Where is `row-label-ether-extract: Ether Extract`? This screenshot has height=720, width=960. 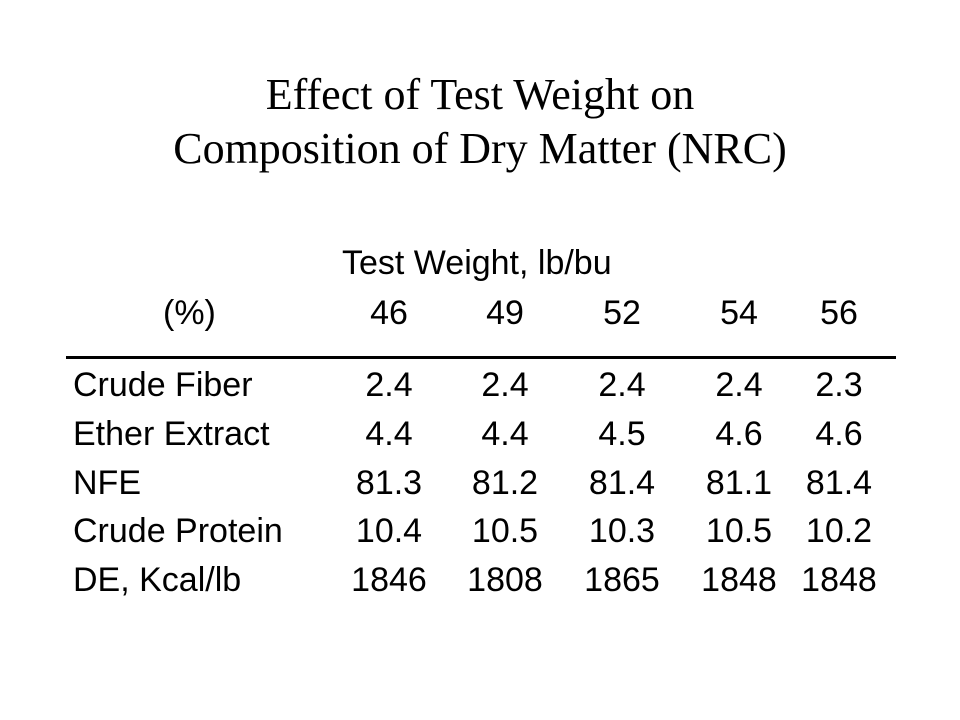 row-label-ether-extract: Ether Extract is located at coordinates (171, 434).